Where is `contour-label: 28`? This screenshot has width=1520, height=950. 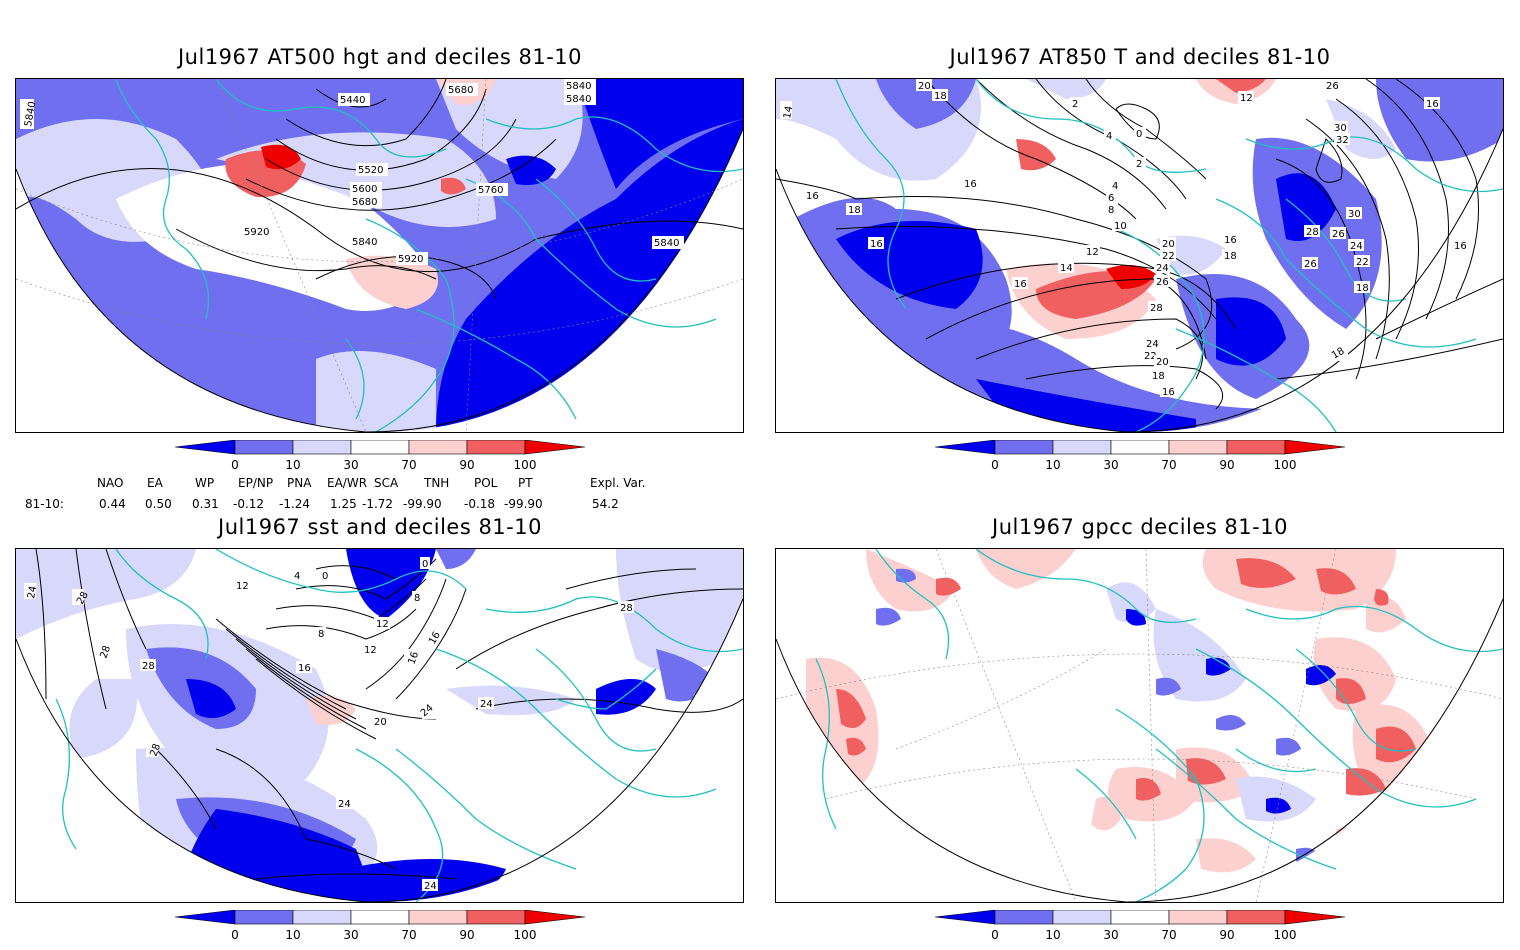 contour-label: 28 is located at coordinates (1156, 307).